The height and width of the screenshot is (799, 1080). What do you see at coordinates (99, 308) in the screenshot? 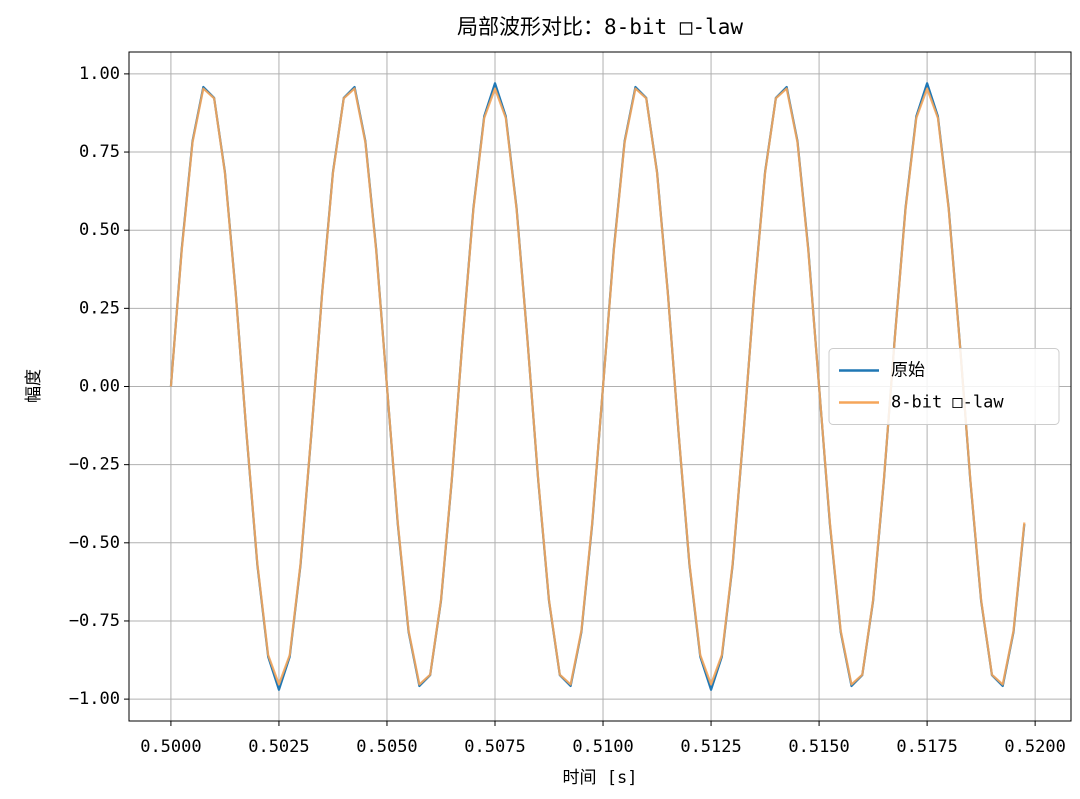
I see `y-tick-label: 0.25` at bounding box center [99, 308].